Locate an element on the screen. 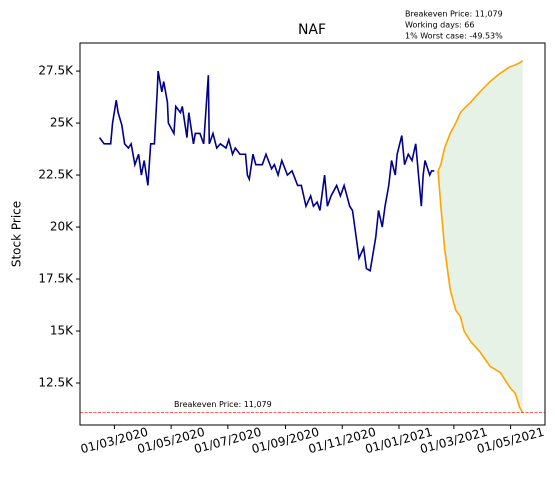  annotation: Breakeven Price: 11,079 is located at coordinates (454, 14).